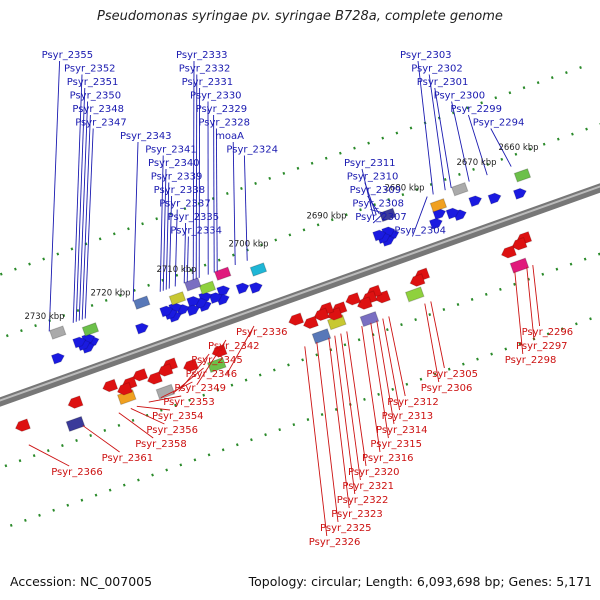  What do you see at coordinates (402, 430) in the screenshot?
I see `gene-label-Psyr_2314: Psyr_2314` at bounding box center [402, 430].